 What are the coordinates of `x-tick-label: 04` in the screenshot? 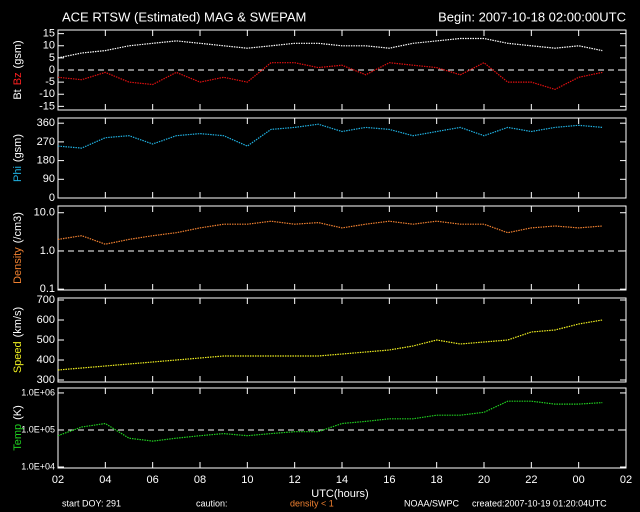 It's located at (105, 480).